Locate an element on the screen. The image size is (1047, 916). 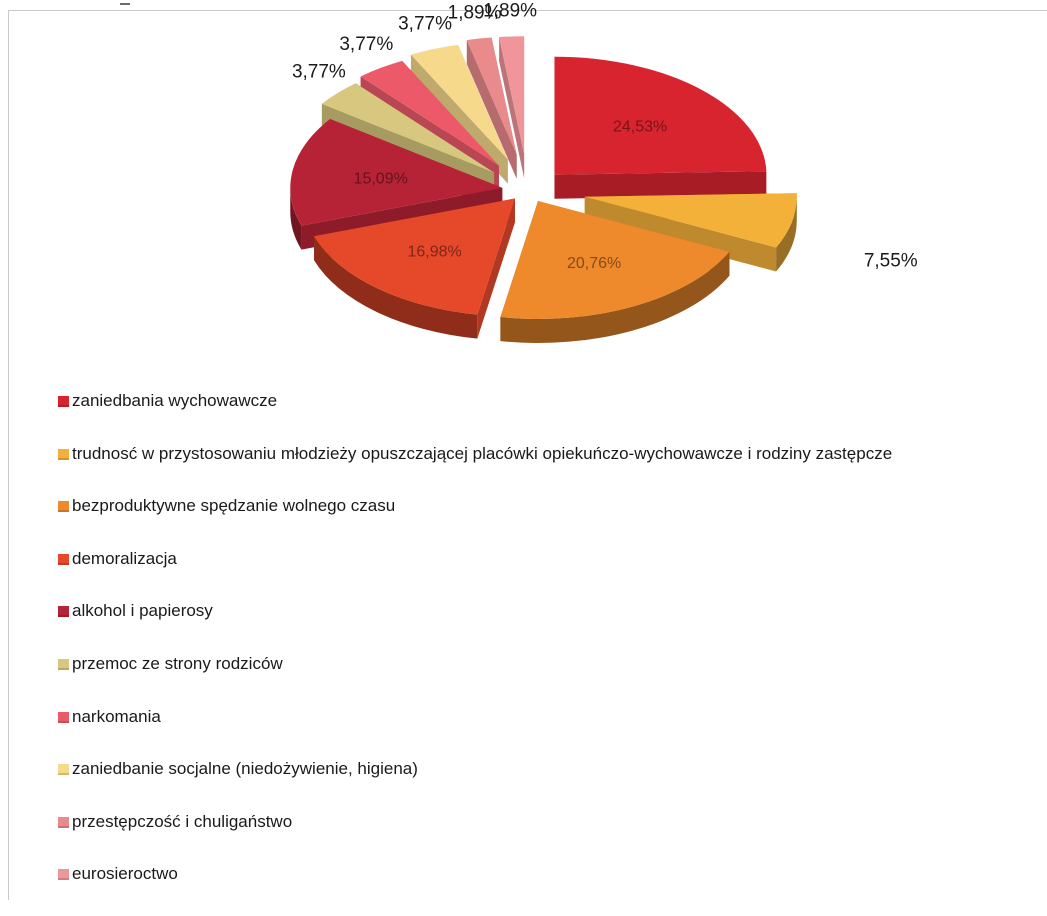
pie-slice-bezproduktywne-sp-dzanie-wolne is located at coordinates (615, 259).